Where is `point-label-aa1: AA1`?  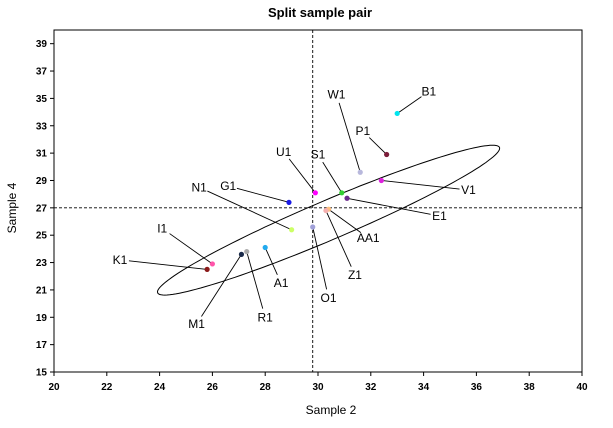 point-label-aa1: AA1 is located at coordinates (368, 238).